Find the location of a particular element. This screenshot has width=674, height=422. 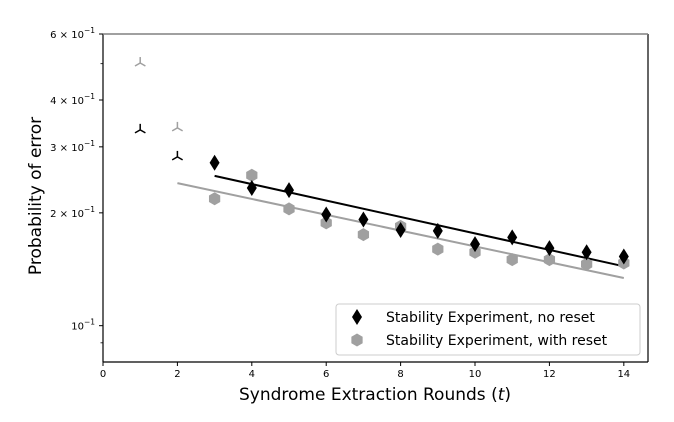

y-tick-label: 2 × 10⁻¹ is located at coordinates (72, 212).